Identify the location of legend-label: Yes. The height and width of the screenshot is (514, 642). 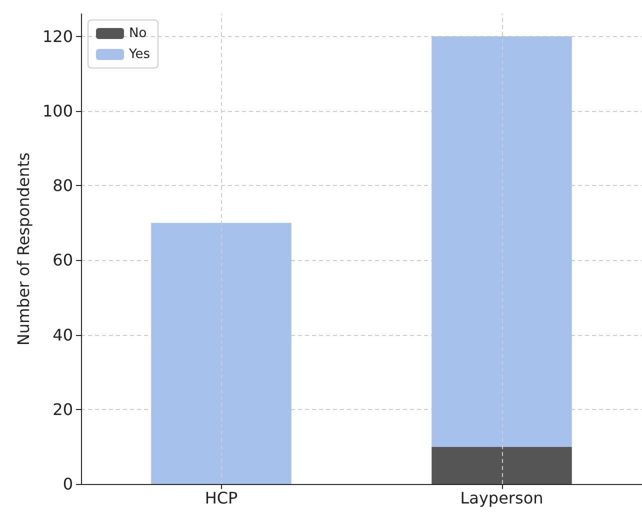
(139, 54).